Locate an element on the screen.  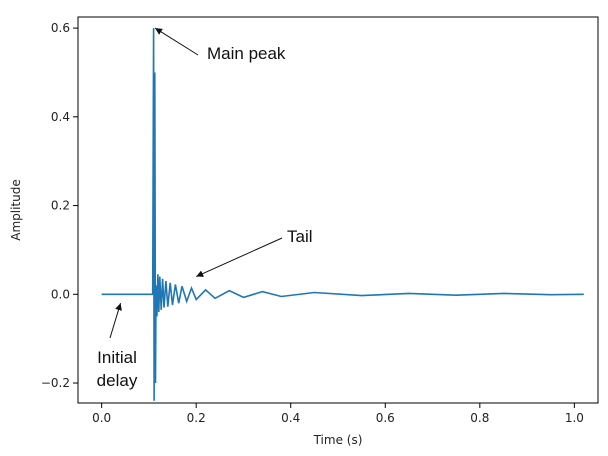
x-axis-label: Time (s) is located at coordinates (338, 440).